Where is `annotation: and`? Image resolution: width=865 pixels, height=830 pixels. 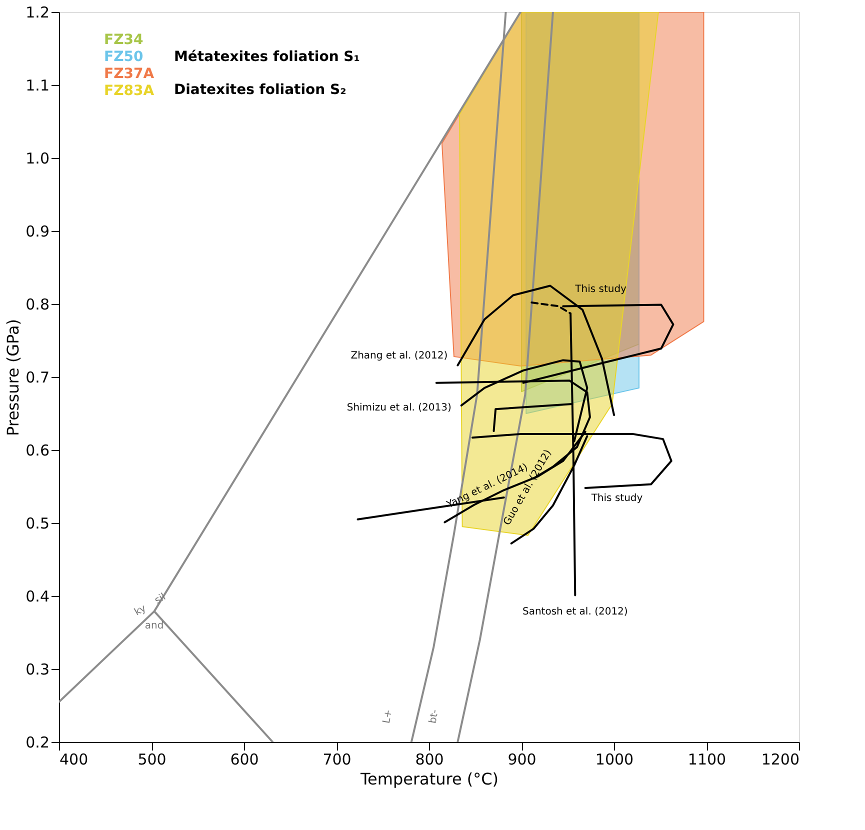 annotation: and is located at coordinates (154, 626).